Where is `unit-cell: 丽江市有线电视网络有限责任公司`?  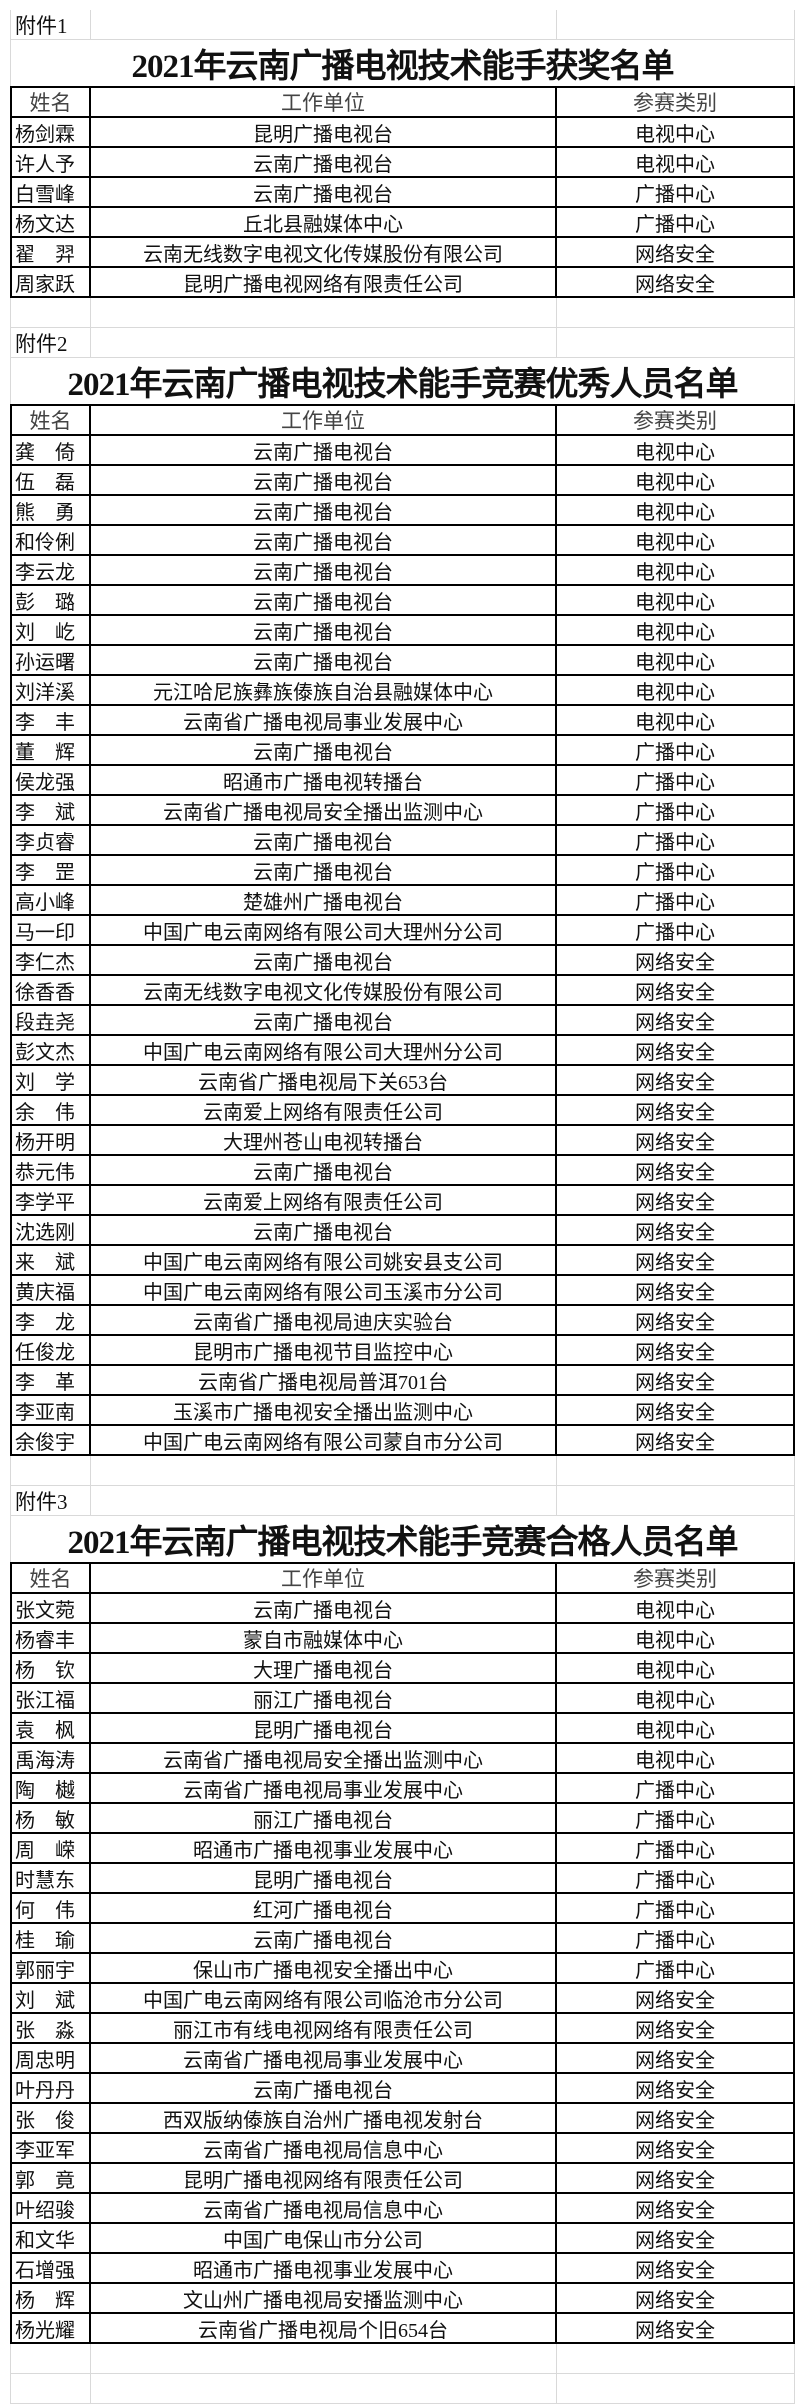 unit-cell: 丽江市有线电视网络有限责任公司 is located at coordinates (324, 2029).